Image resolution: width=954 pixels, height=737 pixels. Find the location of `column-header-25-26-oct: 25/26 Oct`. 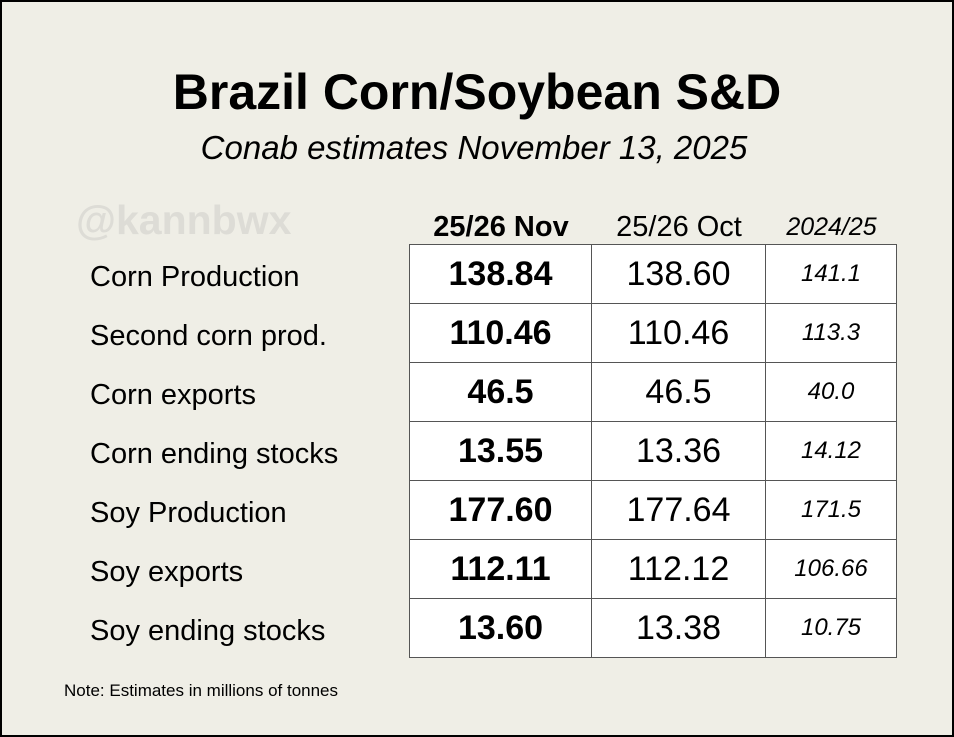

column-header-25-26-oct: 25/26 Oct is located at coordinates (679, 227).